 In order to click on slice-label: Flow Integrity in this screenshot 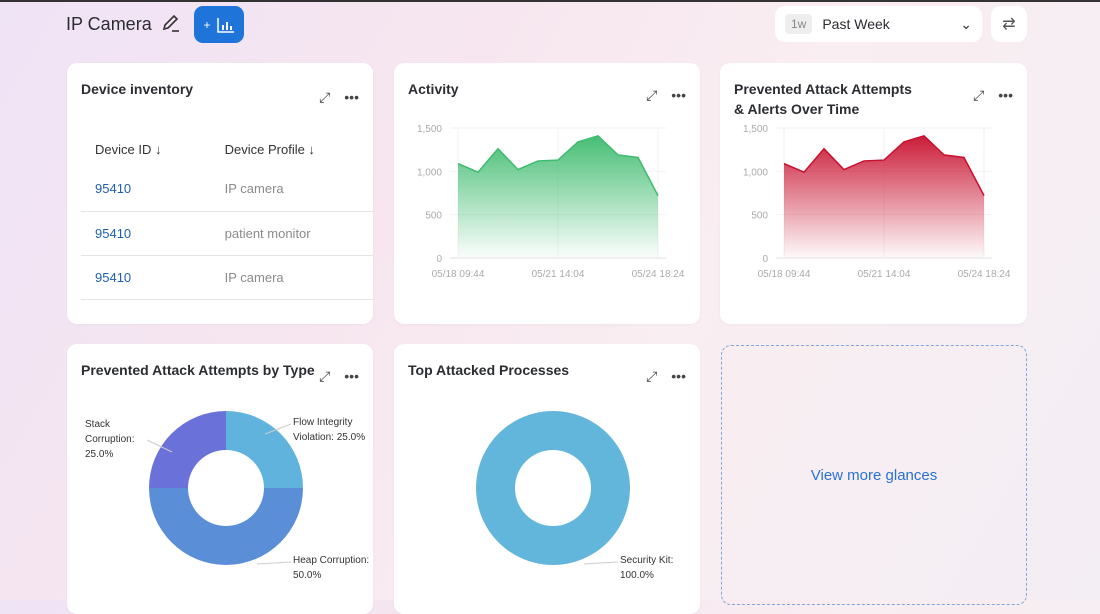, I will do `click(322, 422)`.